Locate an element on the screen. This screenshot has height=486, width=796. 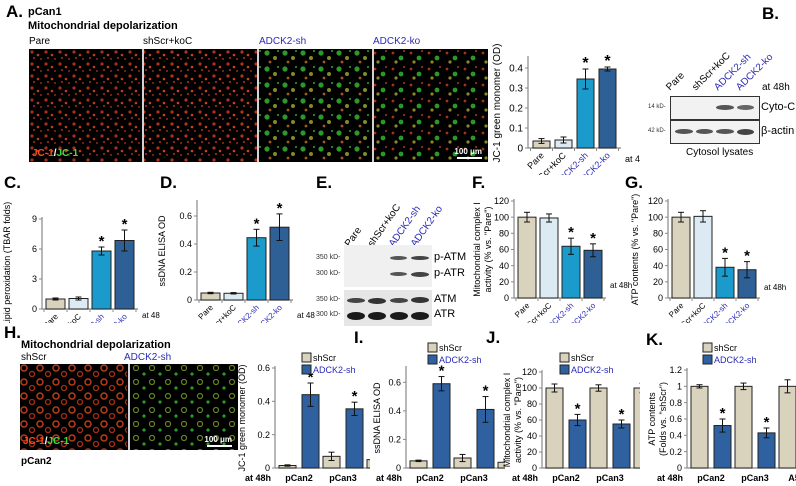
y-axis-label: ATP contents (% vs. "Pare") is located at coordinates (635, 250).